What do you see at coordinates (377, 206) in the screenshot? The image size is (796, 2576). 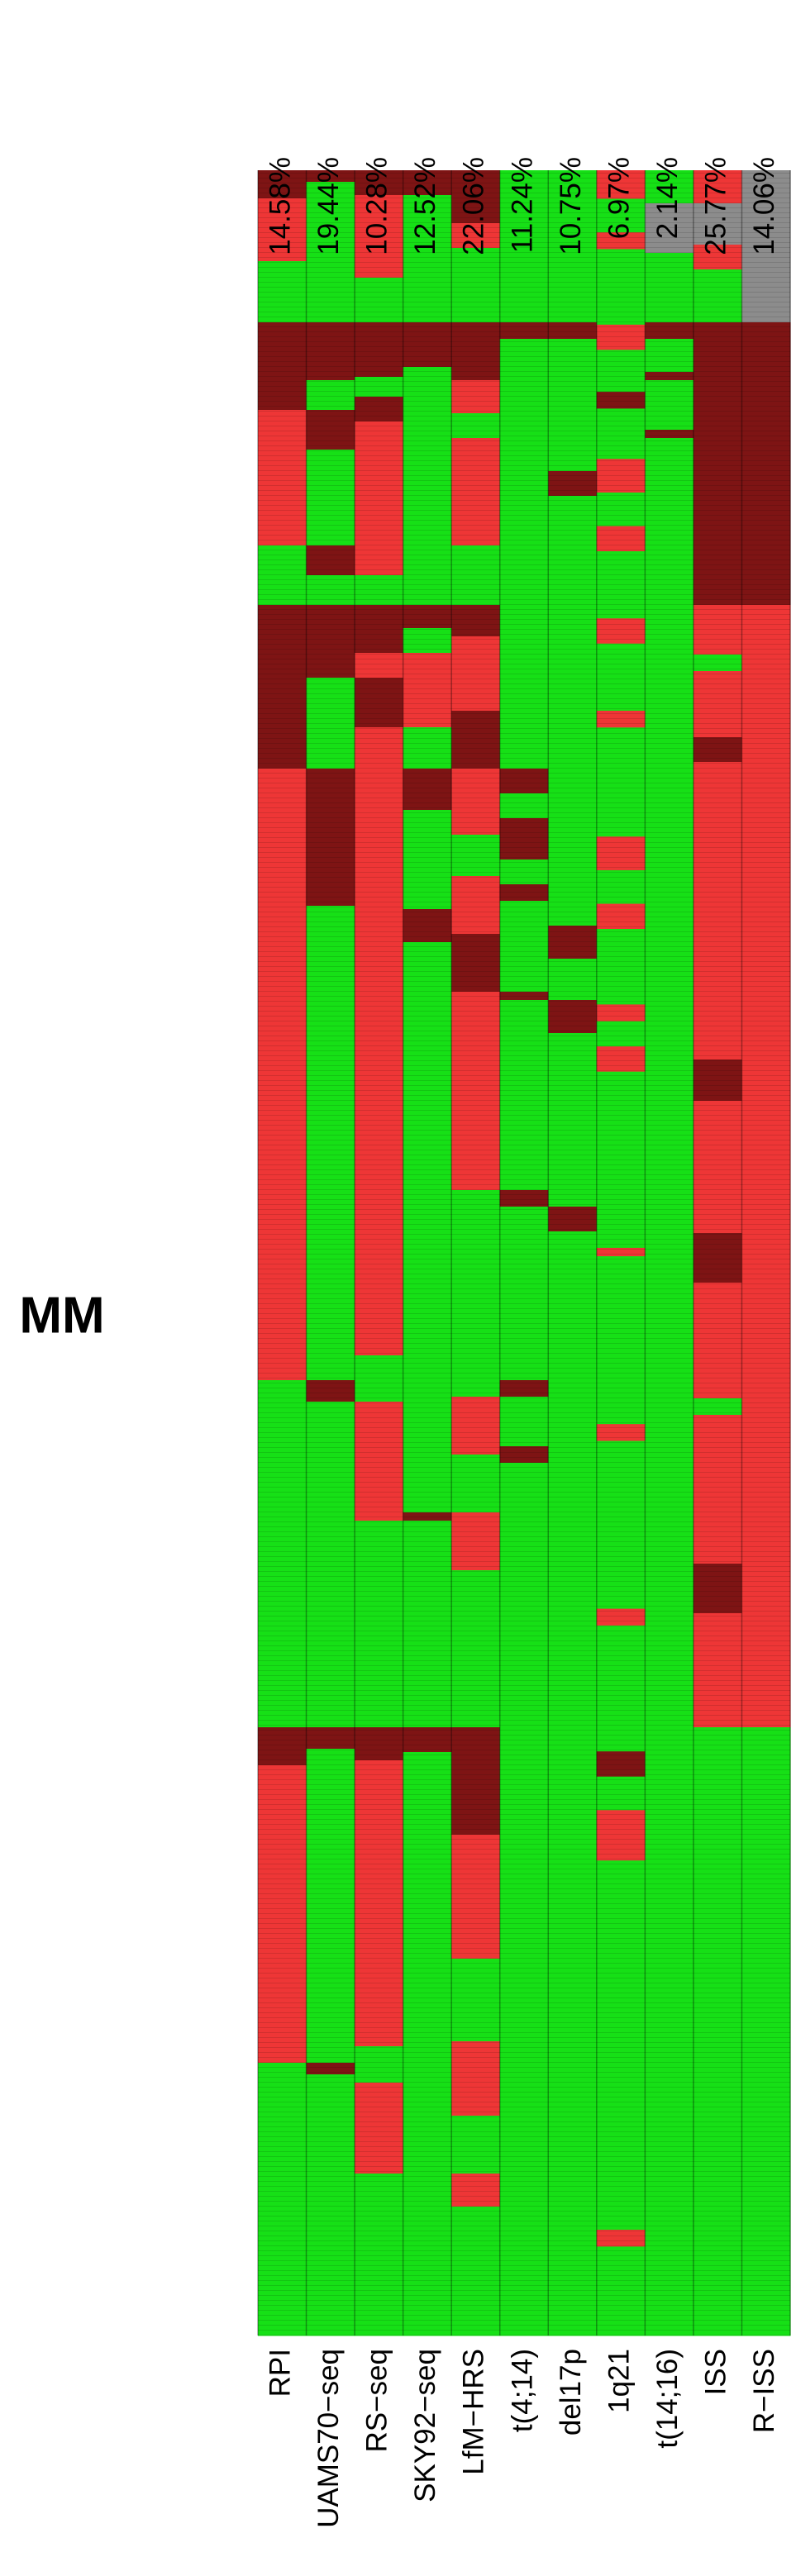 I see `percent-label: 10.28%` at bounding box center [377, 206].